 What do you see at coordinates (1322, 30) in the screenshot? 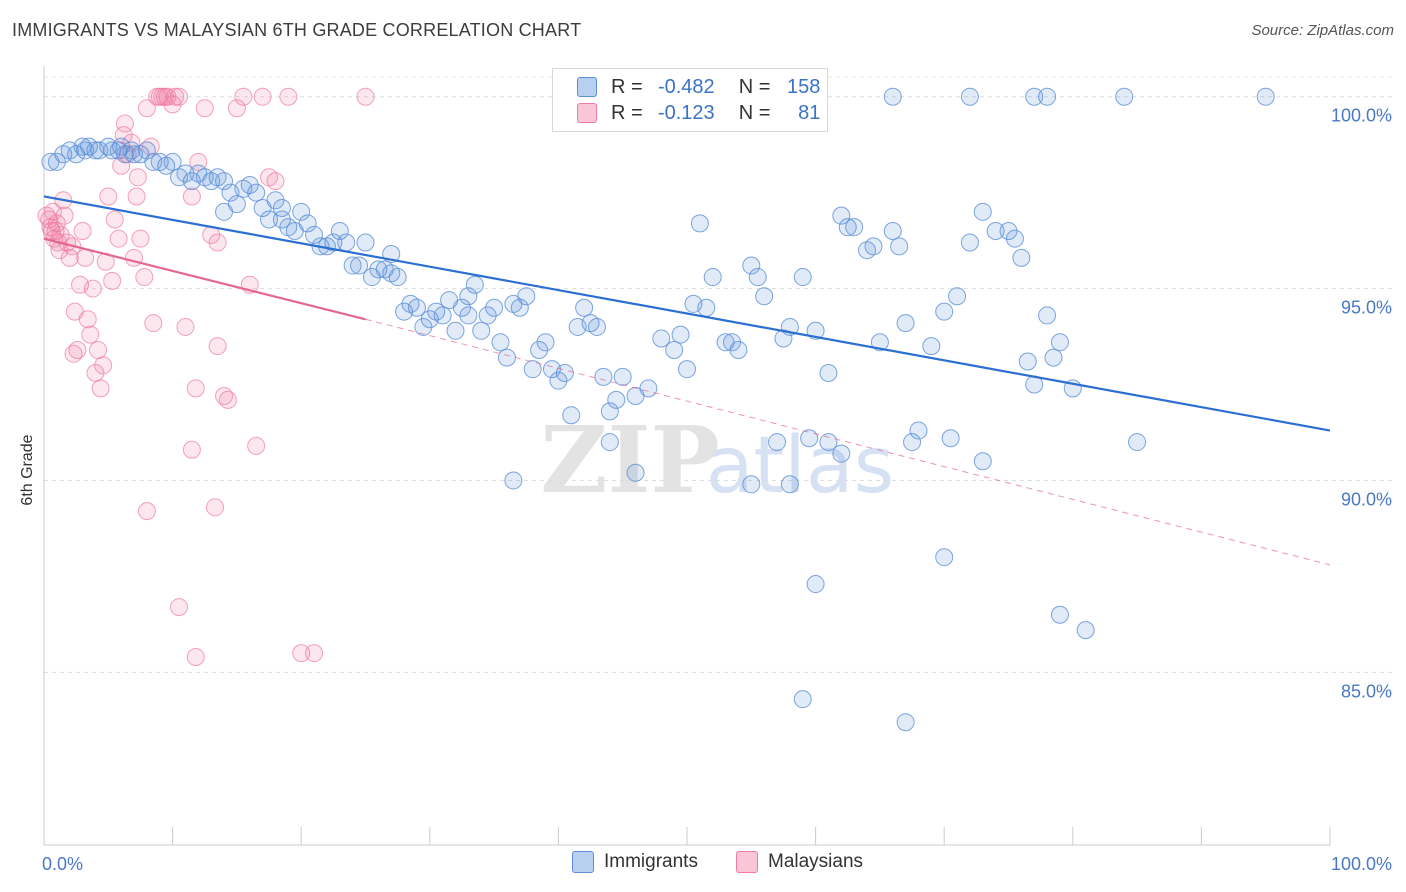
I see `source-label: Source: ZipAtlas.com` at bounding box center [1322, 30].